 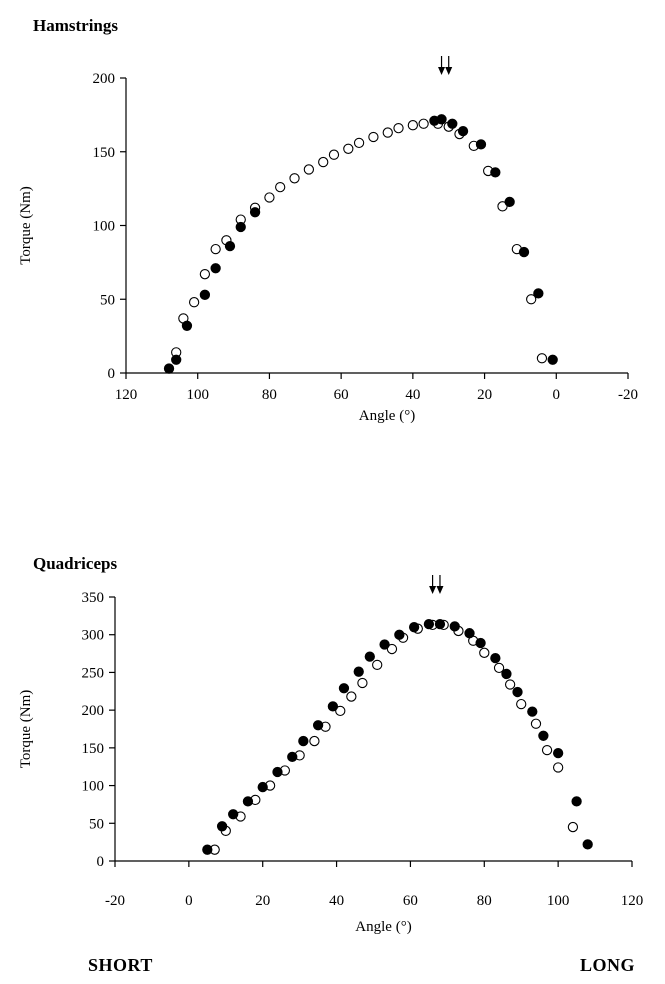 I want to click on hamstrings-y-tick-label: 50, so click(x=107, y=300).